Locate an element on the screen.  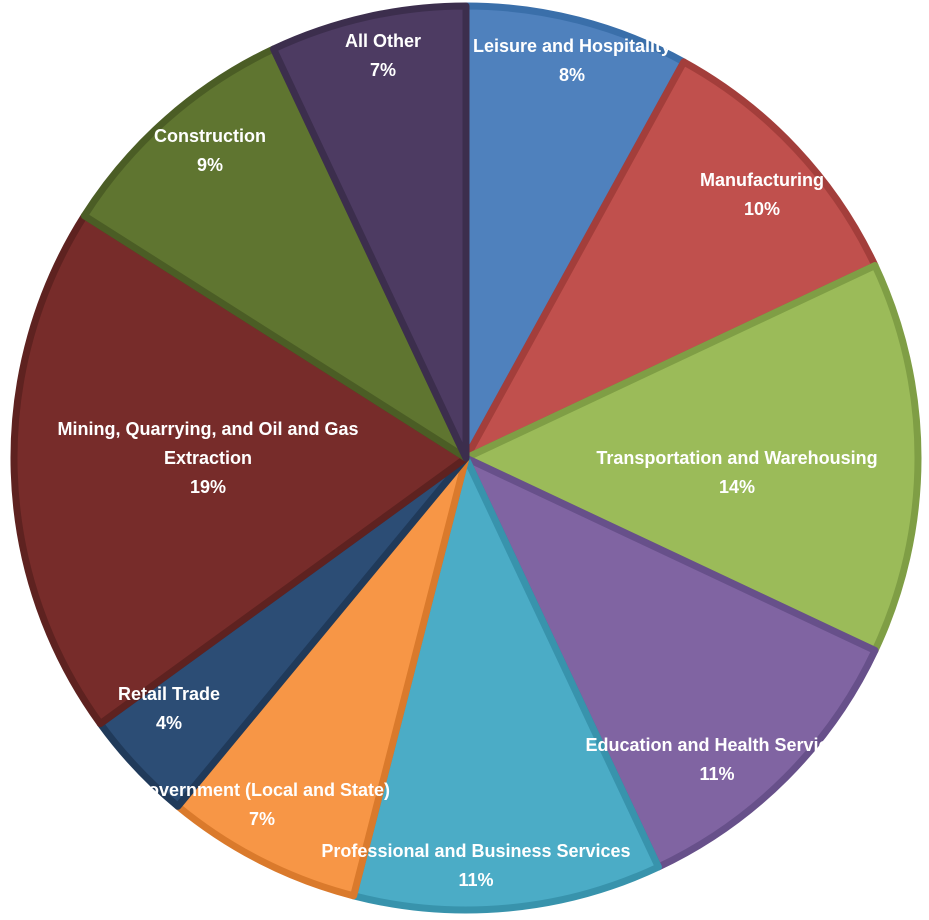
pie-label-professional-and-business-services: Professional and Business Services 11% is located at coordinates (475, 865).